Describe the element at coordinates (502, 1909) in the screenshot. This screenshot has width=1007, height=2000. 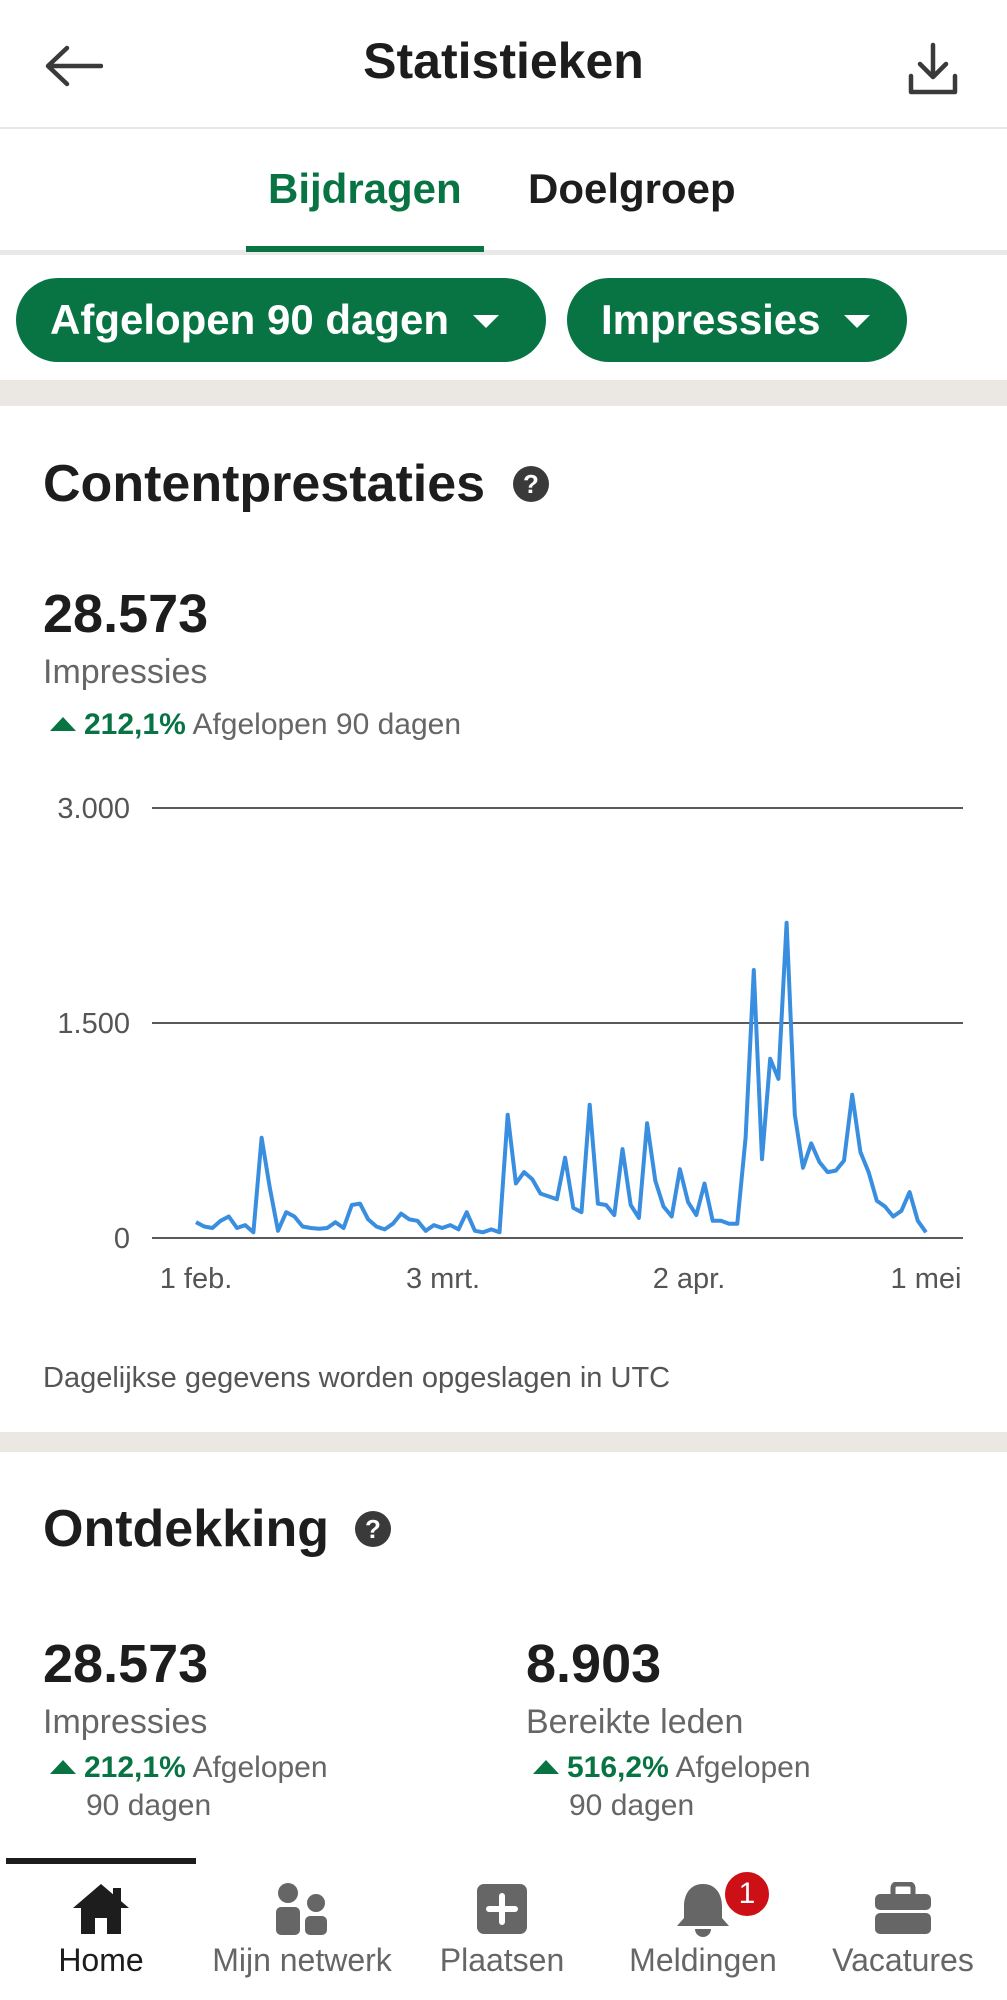
I see `post-plus-icon` at that location.